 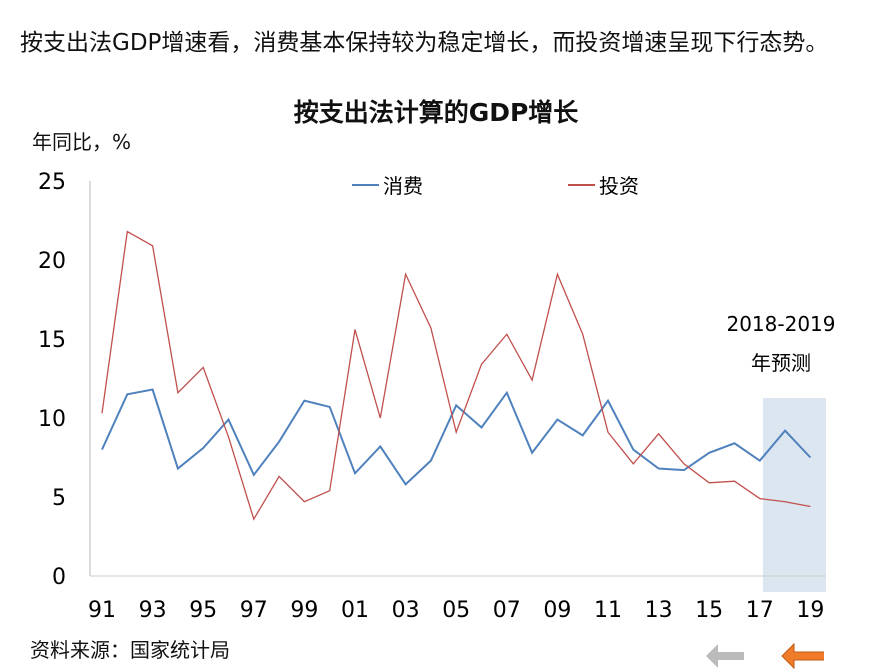 What do you see at coordinates (780, 324) in the screenshot?
I see `forecast-annotation: 2018-2019` at bounding box center [780, 324].